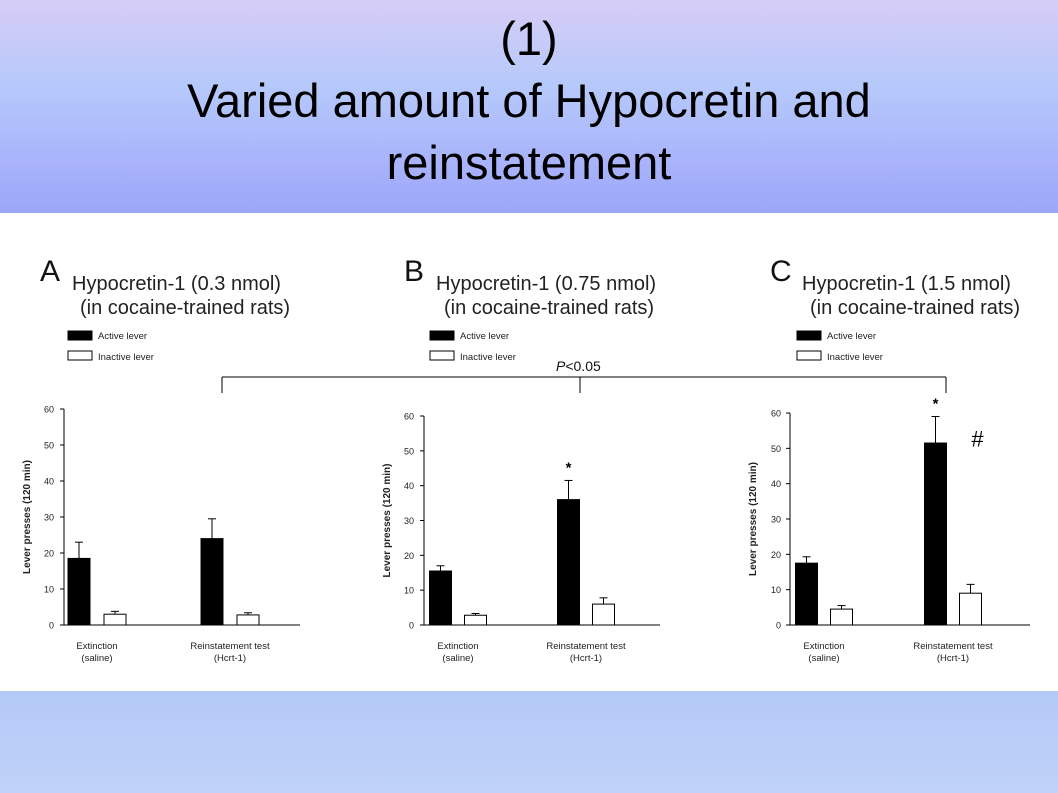 The height and width of the screenshot is (793, 1058). Describe the element at coordinates (776, 484) in the screenshot. I see `panel-c-ytick-label: 40` at that location.